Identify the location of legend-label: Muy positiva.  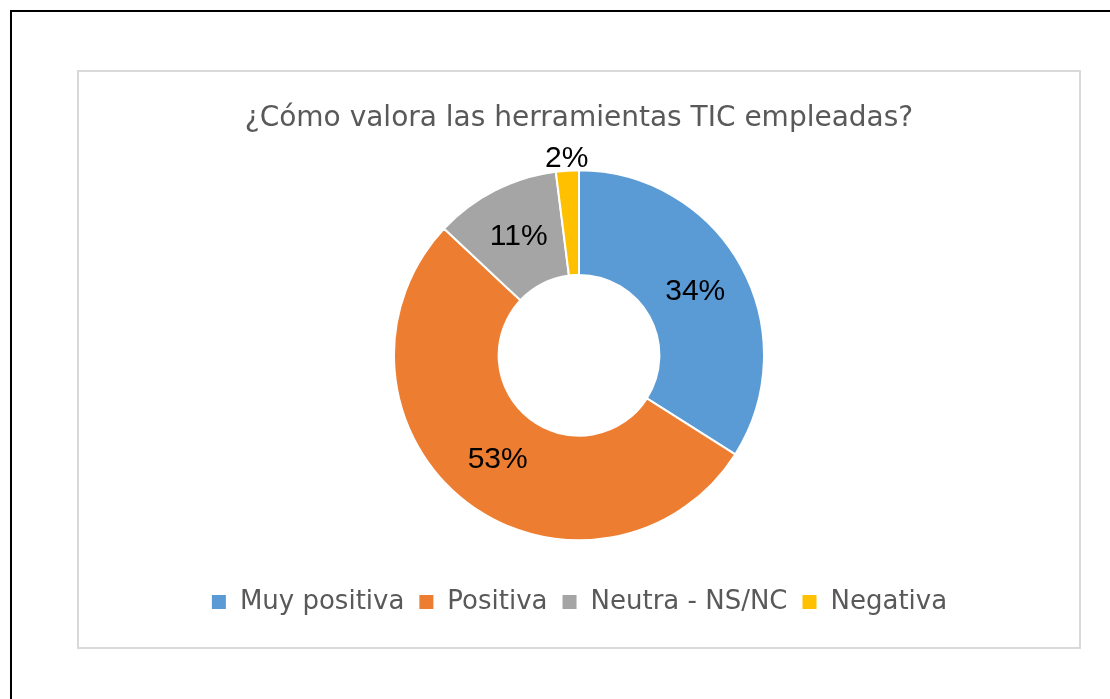
(322, 599).